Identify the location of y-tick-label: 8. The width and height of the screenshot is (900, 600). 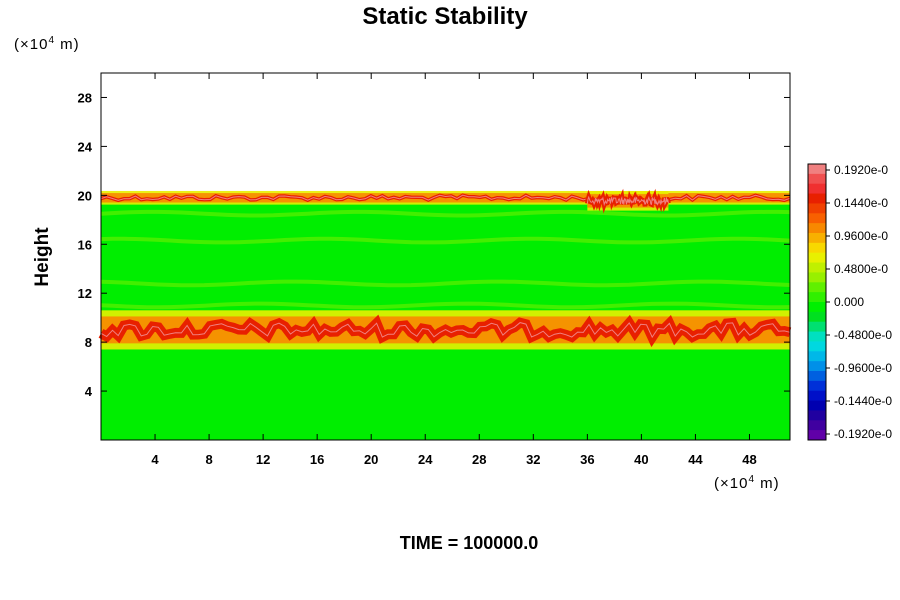
(88, 342).